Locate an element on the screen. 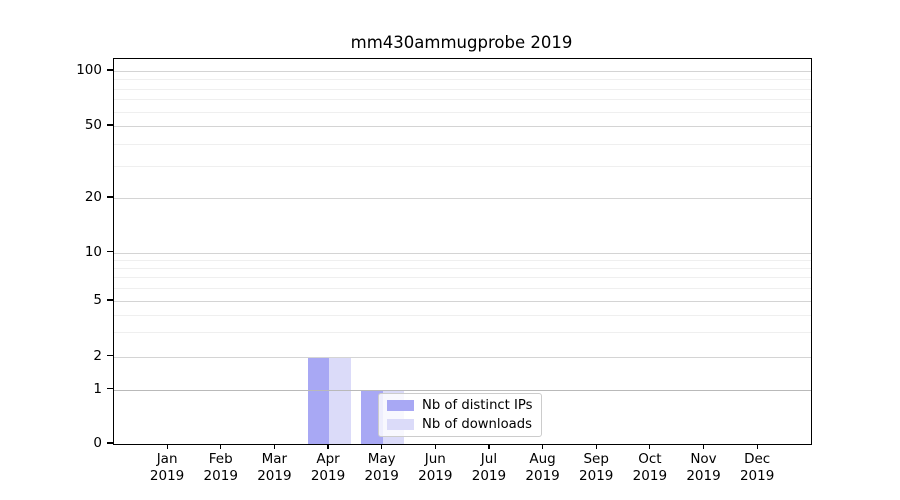 The height and width of the screenshot is (500, 900). y-tick-label-20: 20 is located at coordinates (93, 197).